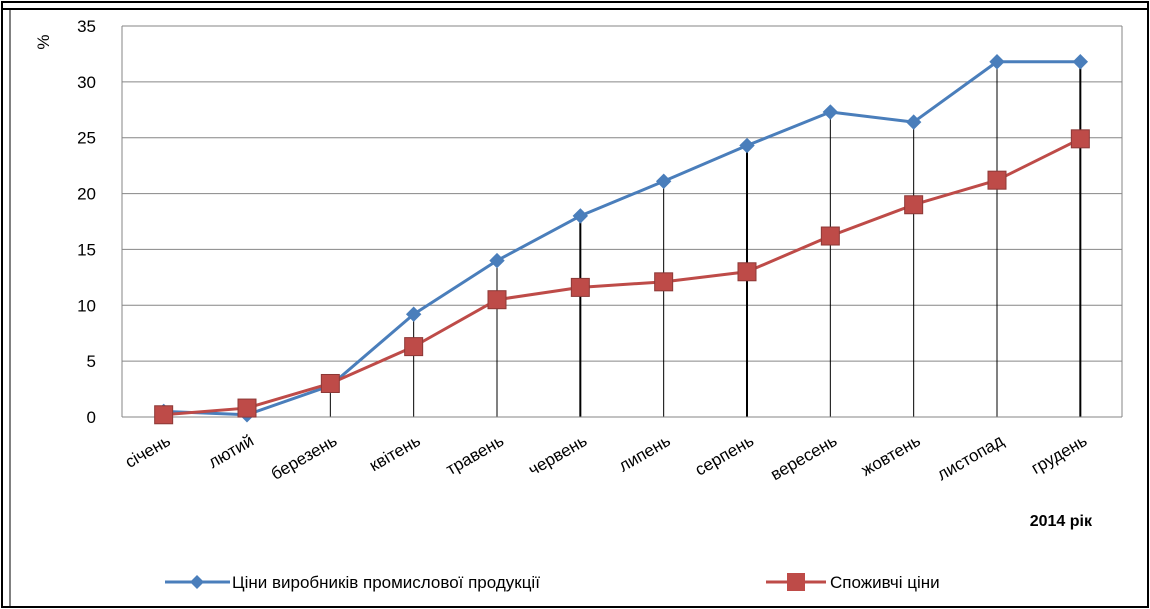 The height and width of the screenshot is (609, 1150). Describe the element at coordinates (395, 453) in the screenshot. I see `x-category-label: квітень` at that location.